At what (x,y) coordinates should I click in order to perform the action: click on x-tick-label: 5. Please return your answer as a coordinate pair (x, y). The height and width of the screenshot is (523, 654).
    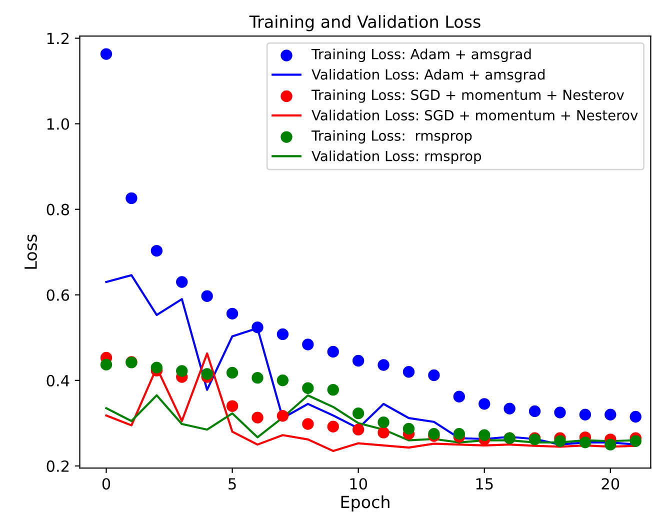
    Looking at the image, I should click on (232, 484).